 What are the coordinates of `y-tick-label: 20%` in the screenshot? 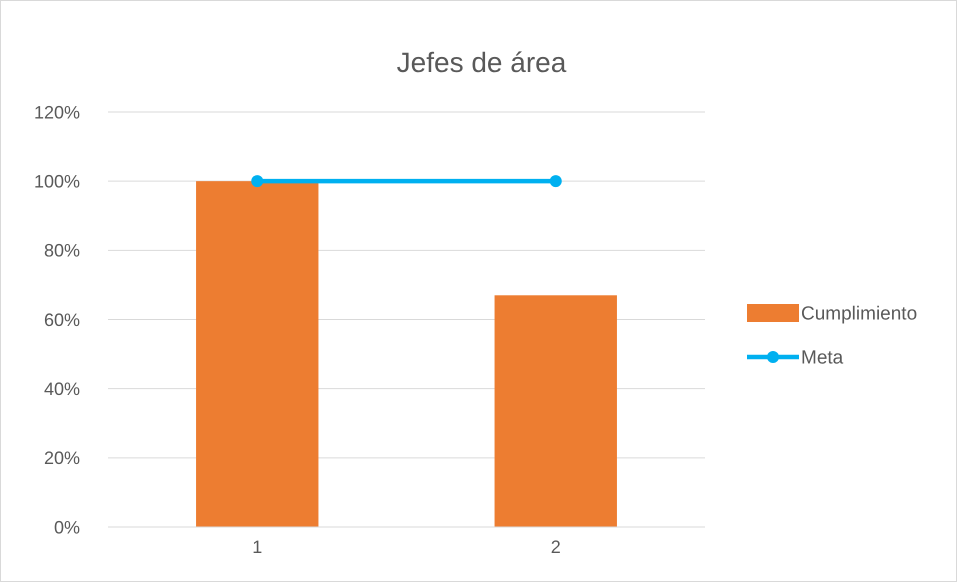 It's located at (62, 458).